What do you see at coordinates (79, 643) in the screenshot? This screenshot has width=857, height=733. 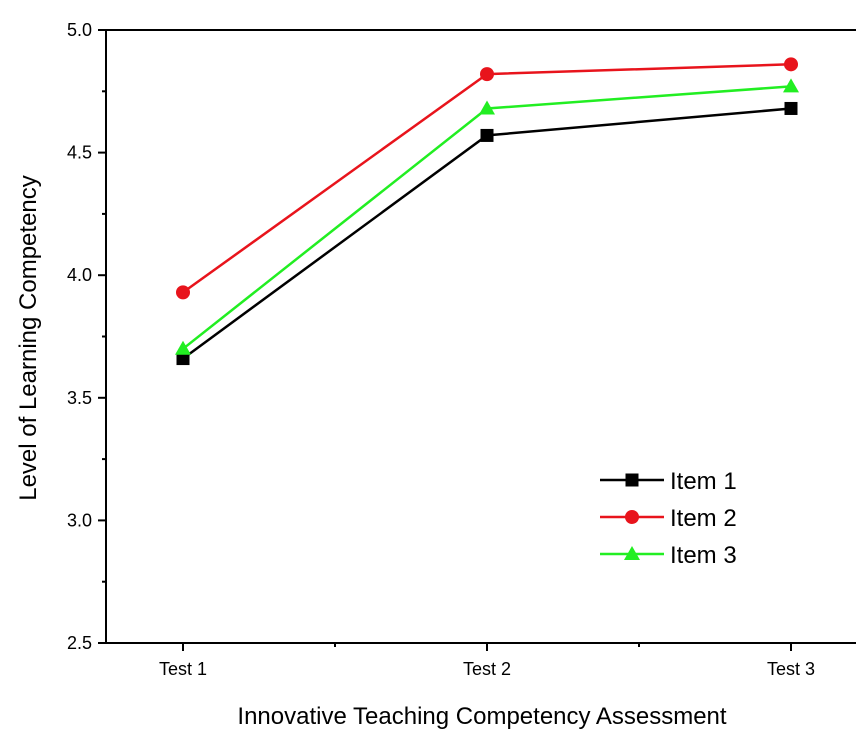 I see `y-tick-label: 2.5` at bounding box center [79, 643].